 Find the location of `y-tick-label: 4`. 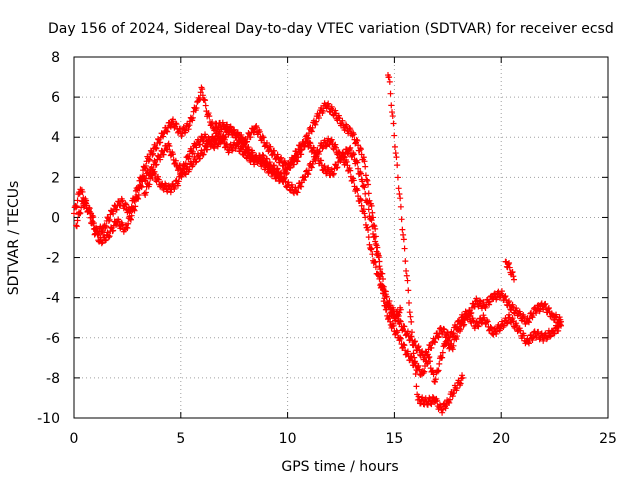

y-tick-label: 4 is located at coordinates (55, 138).